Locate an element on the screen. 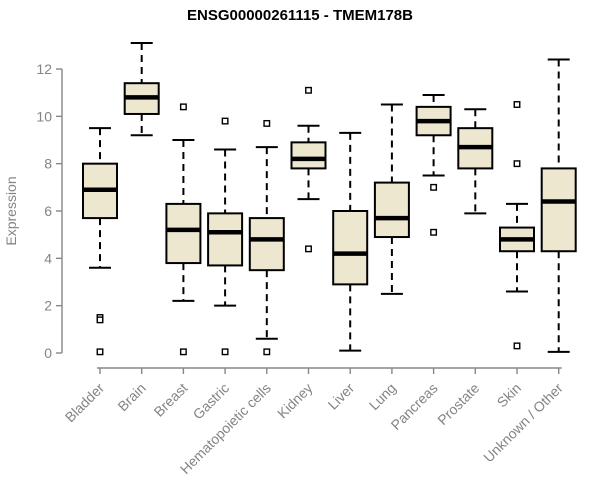 The width and height of the screenshot is (600, 500). x-tick-label: Brain is located at coordinates (131, 397).